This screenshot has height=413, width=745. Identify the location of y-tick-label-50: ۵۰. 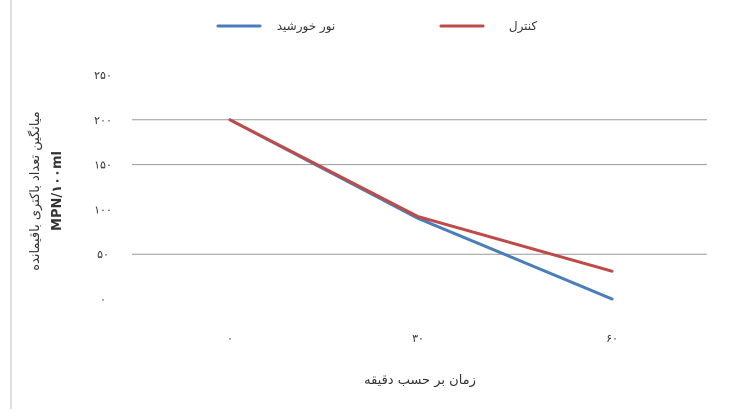
(103, 254).